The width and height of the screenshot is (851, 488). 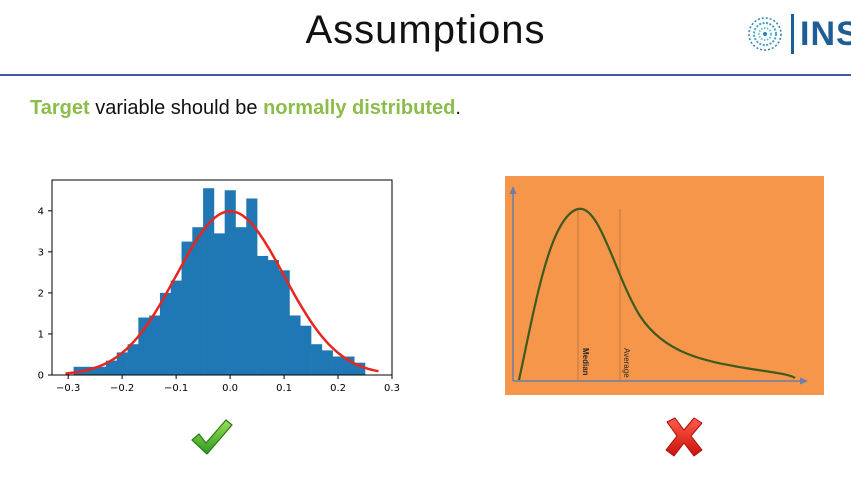 What do you see at coordinates (656, 294) in the screenshot?
I see `skewed-curve` at bounding box center [656, 294].